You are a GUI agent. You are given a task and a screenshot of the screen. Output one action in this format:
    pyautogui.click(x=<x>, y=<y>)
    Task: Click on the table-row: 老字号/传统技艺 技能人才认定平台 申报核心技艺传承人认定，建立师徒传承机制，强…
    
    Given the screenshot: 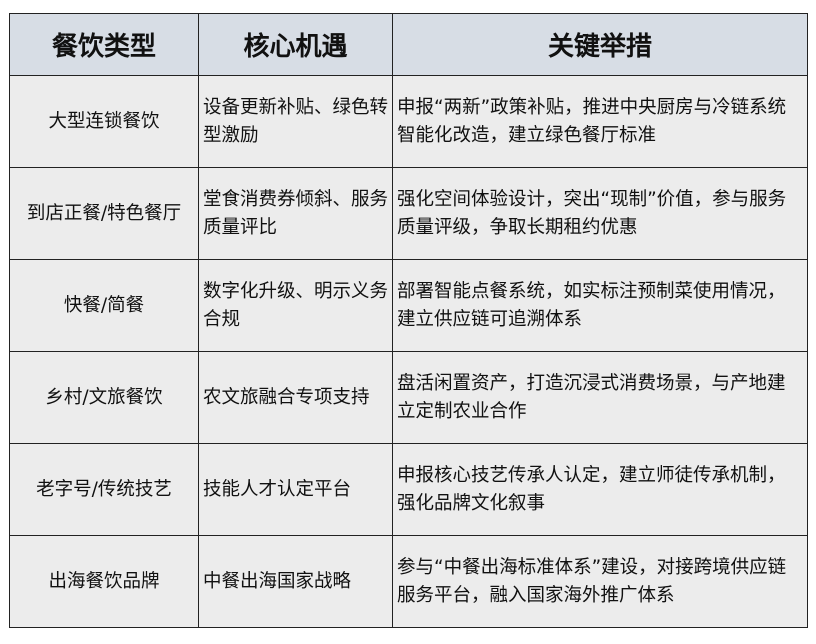 What is the action you would take?
    pyautogui.click(x=408, y=489)
    